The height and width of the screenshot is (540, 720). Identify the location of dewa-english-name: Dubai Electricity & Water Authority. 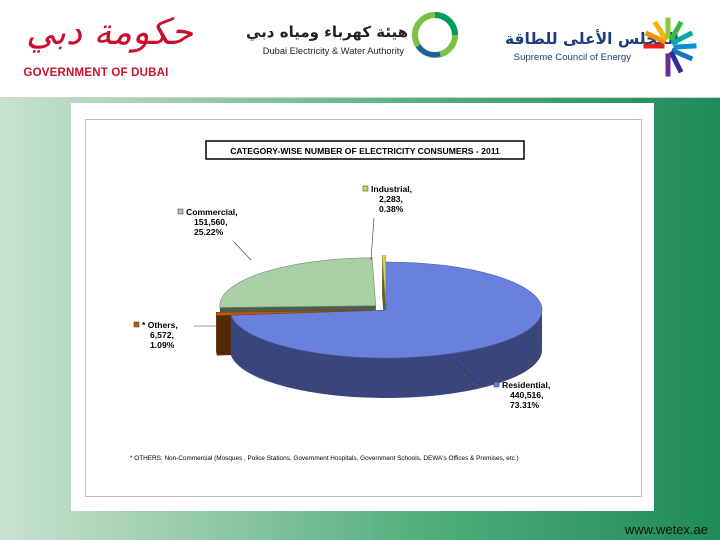
(333, 51).